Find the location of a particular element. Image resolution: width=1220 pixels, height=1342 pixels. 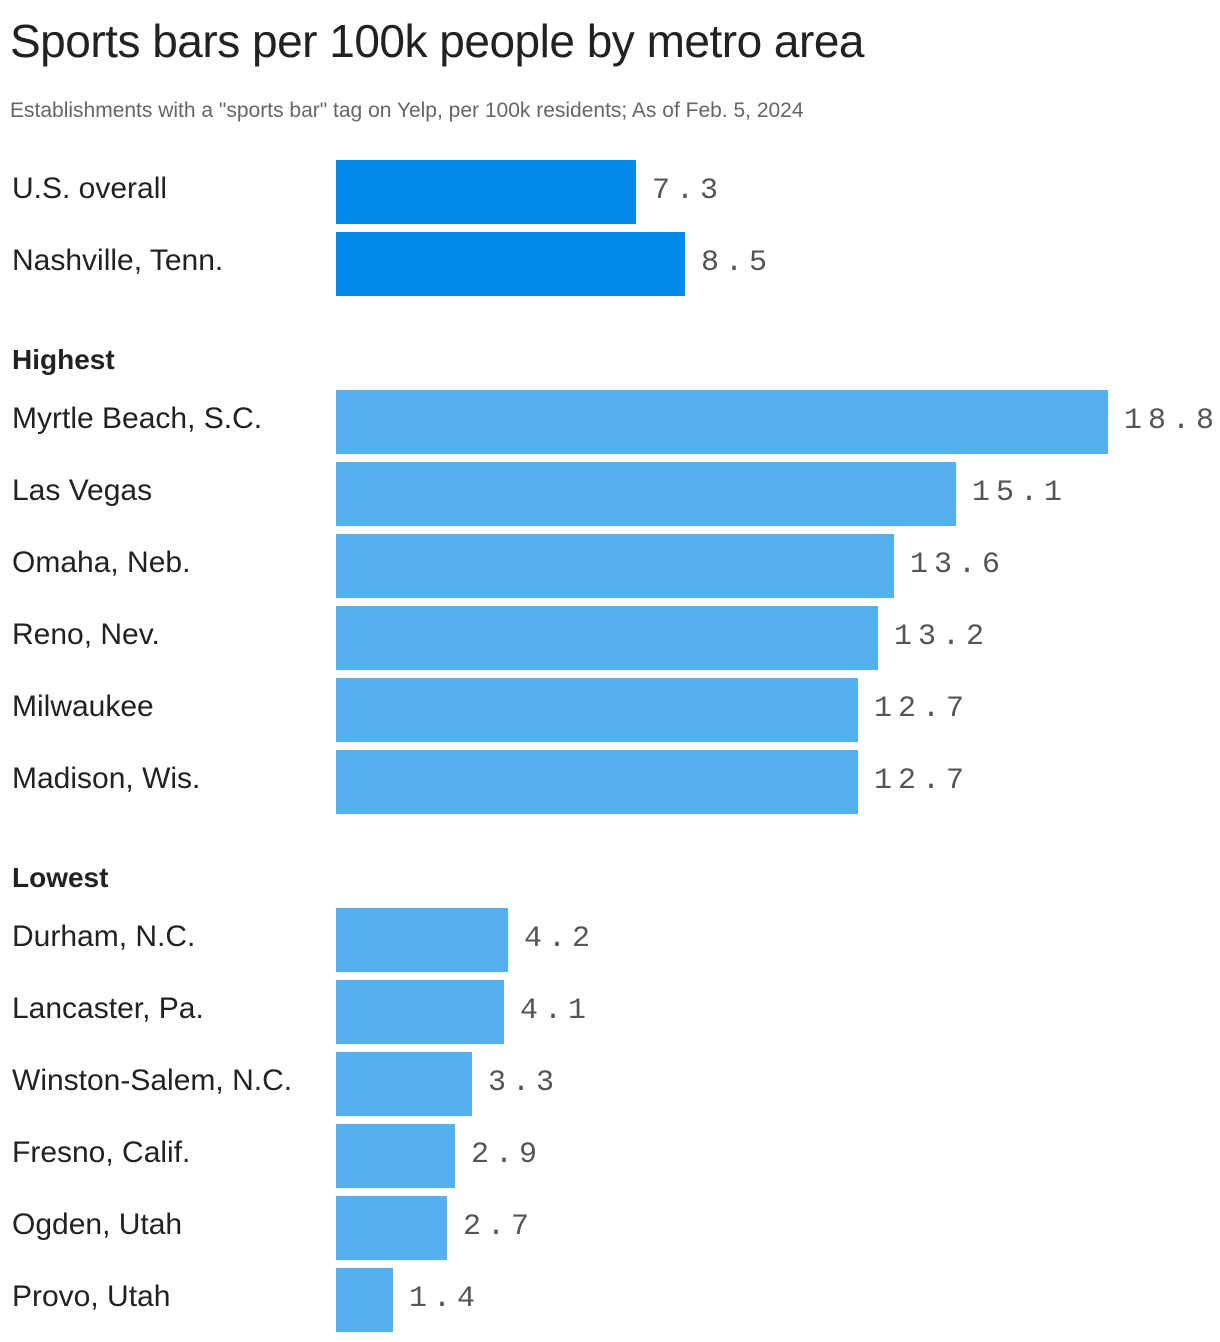

value-label-nashville-tenn: 8.5 is located at coordinates (737, 263).